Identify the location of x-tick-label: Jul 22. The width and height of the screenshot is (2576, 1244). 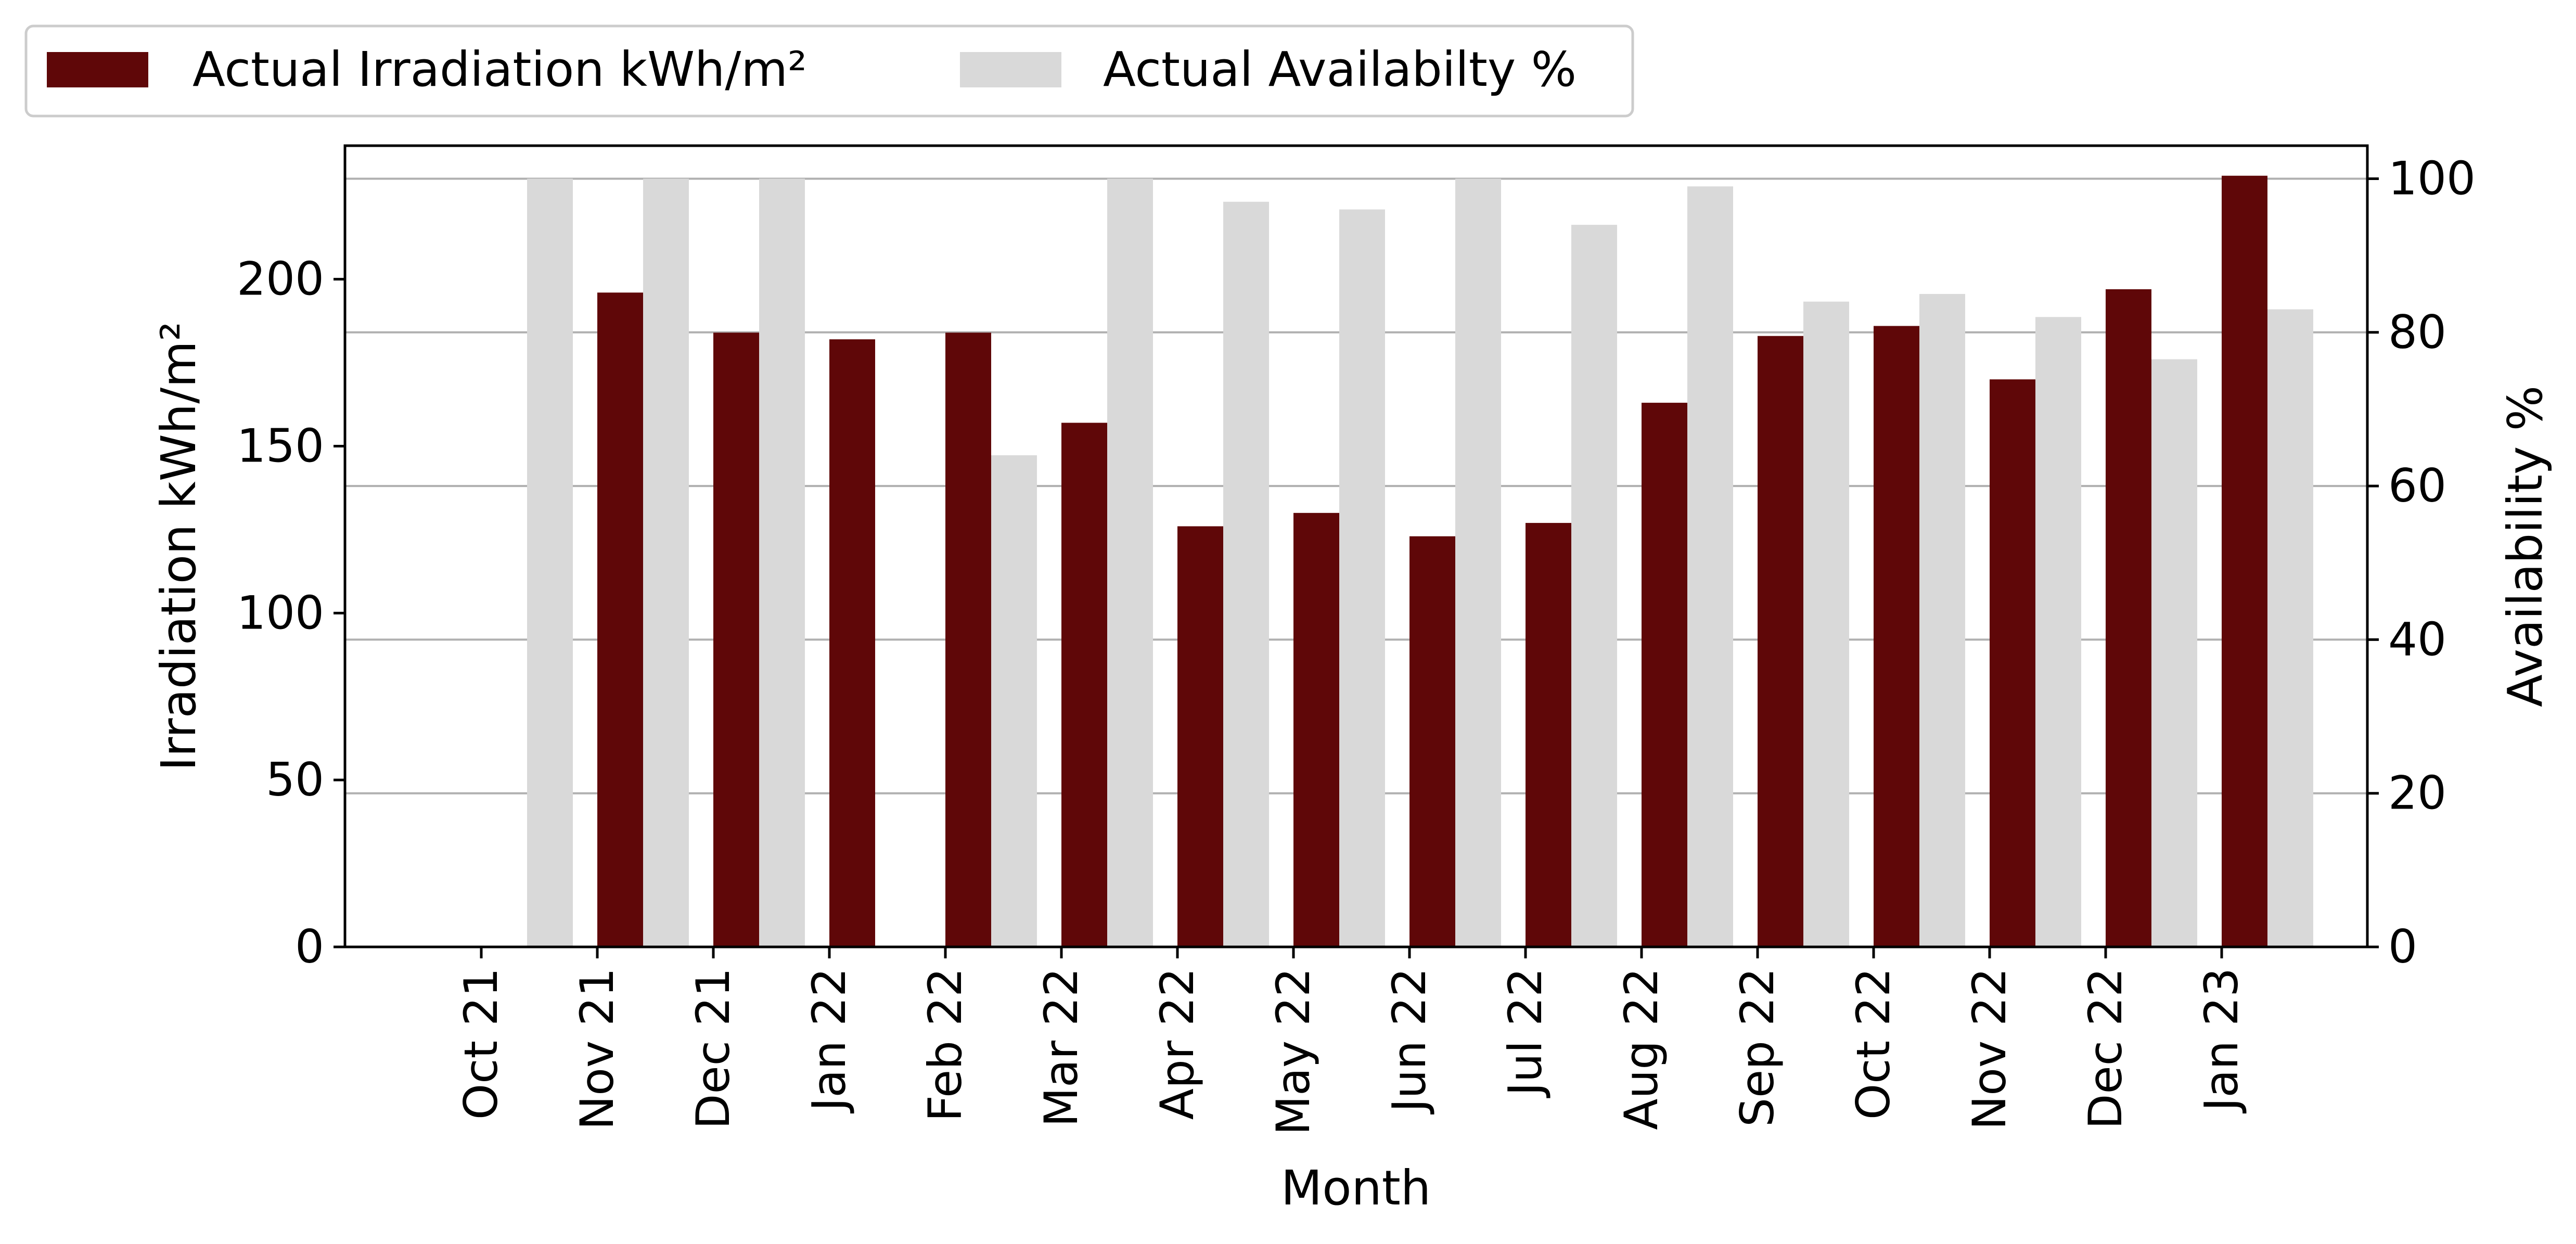
(1525, 1033).